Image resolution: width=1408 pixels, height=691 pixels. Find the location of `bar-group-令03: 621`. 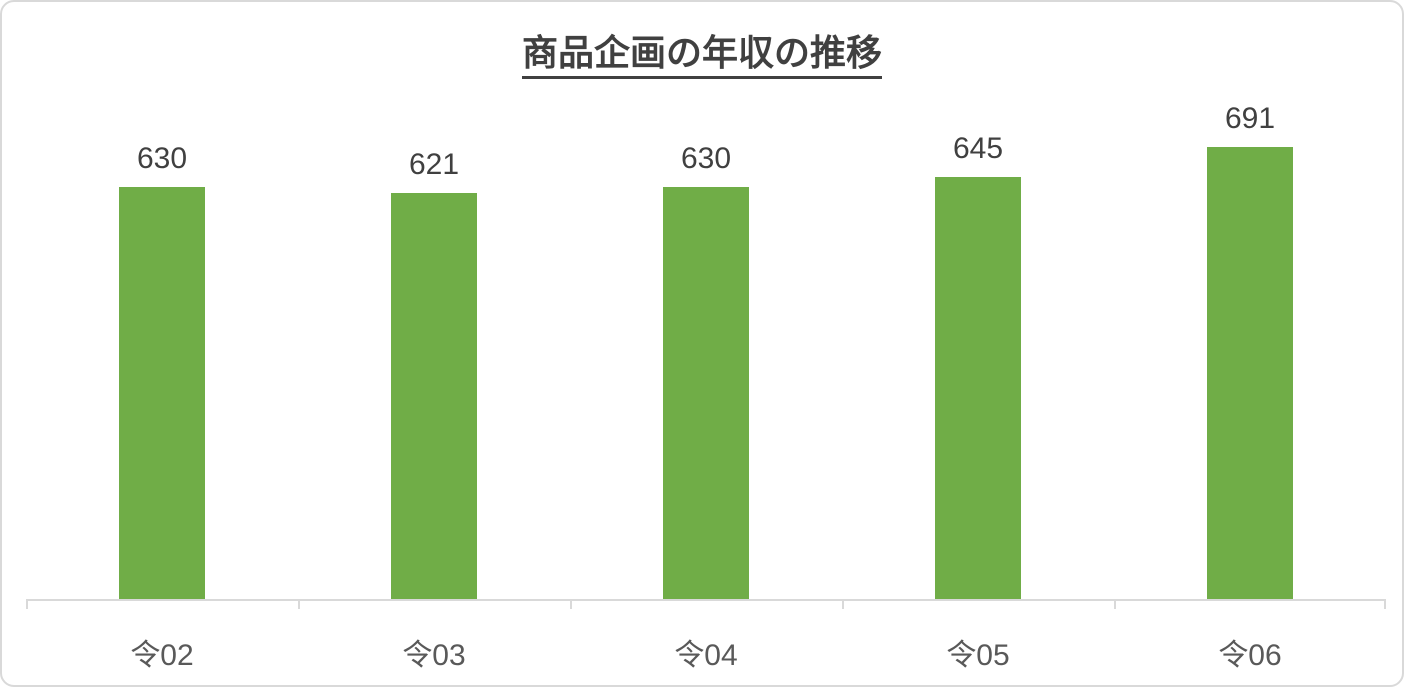

bar-group-令03: 621 is located at coordinates (434, 373).